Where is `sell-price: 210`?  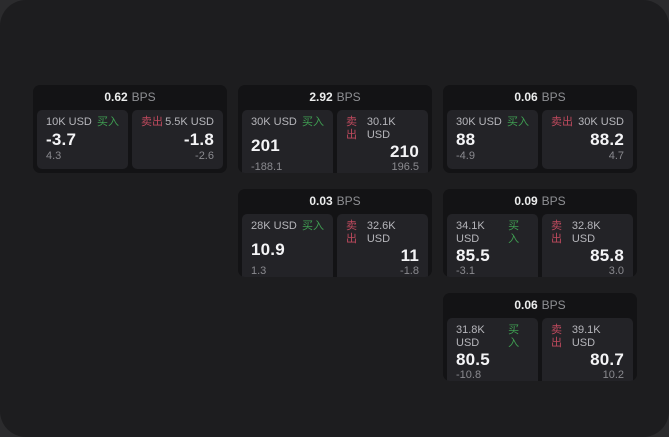 sell-price: 210 is located at coordinates (404, 151).